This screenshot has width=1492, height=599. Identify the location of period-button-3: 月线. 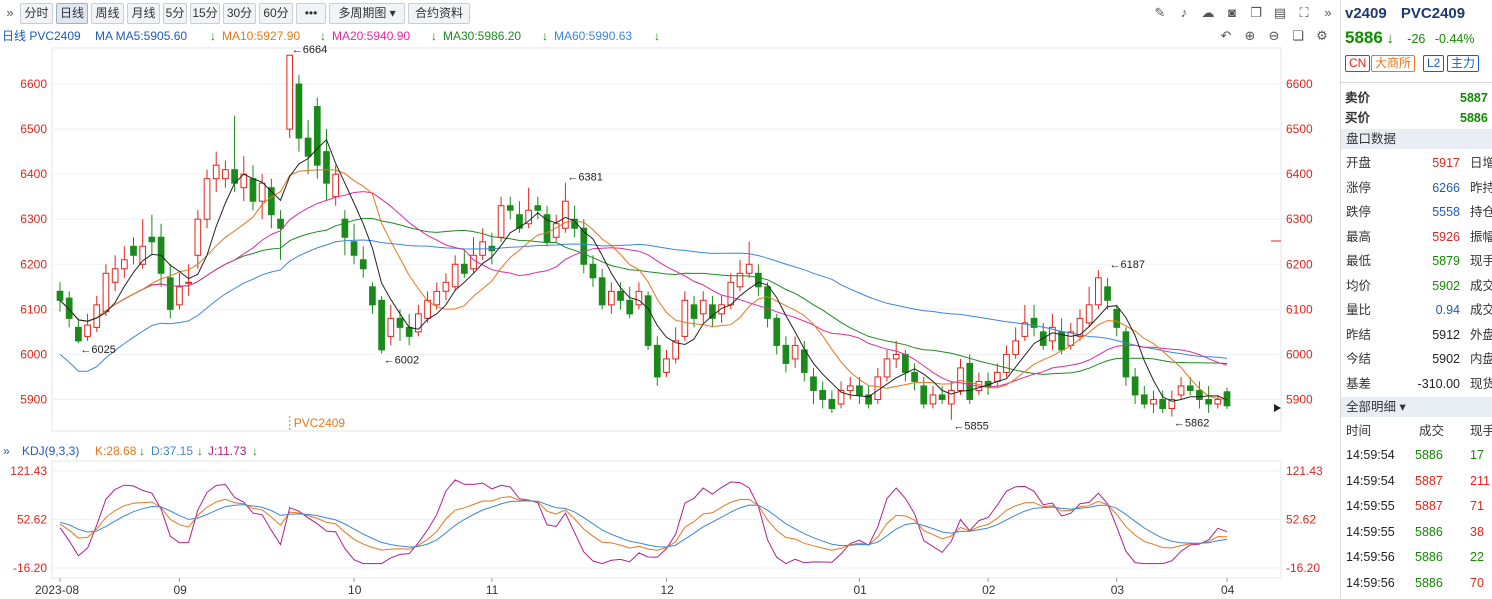
(143, 13).